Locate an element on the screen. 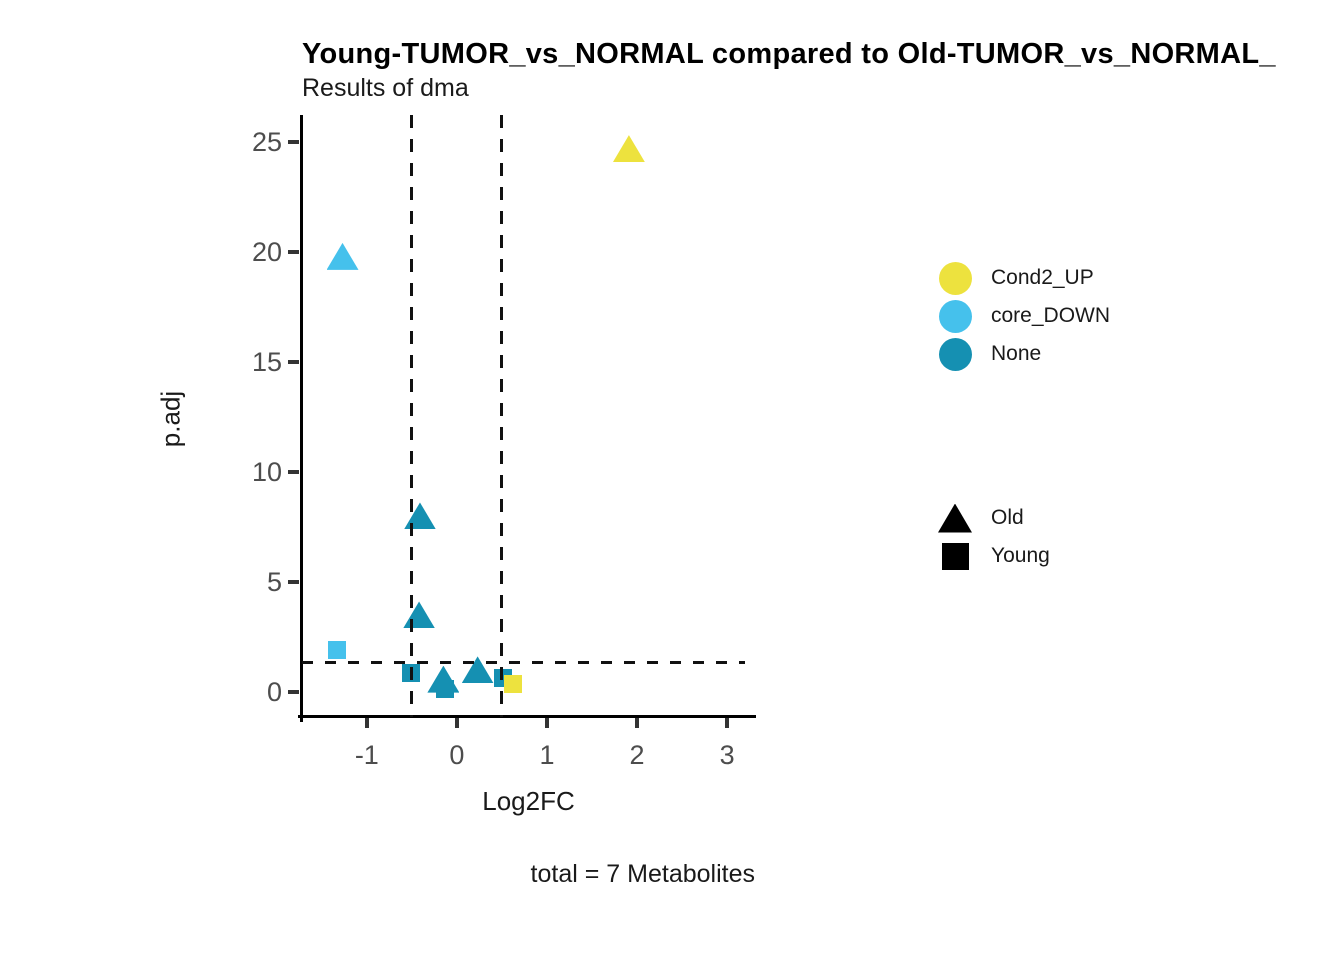 Image resolution: width=1344 pixels, height=960 pixels. color-legend: Cond2_UP core_DOWN None is located at coordinates (1022, 316).